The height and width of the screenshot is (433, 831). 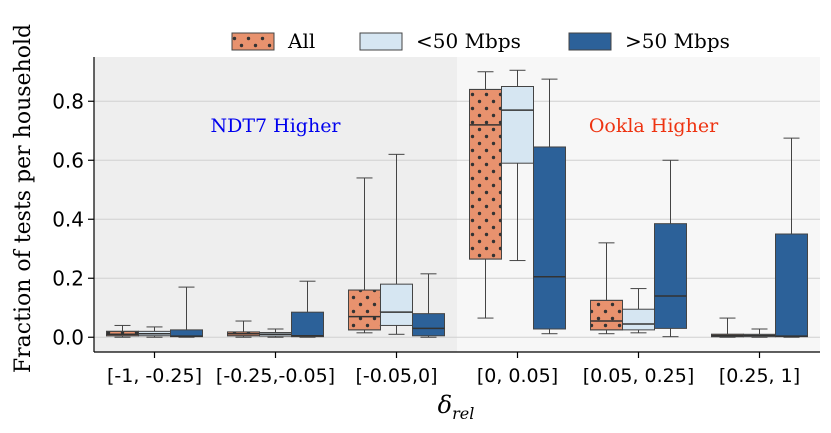 I want to click on y-tick-label-4: 0.8, so click(x=68, y=101).